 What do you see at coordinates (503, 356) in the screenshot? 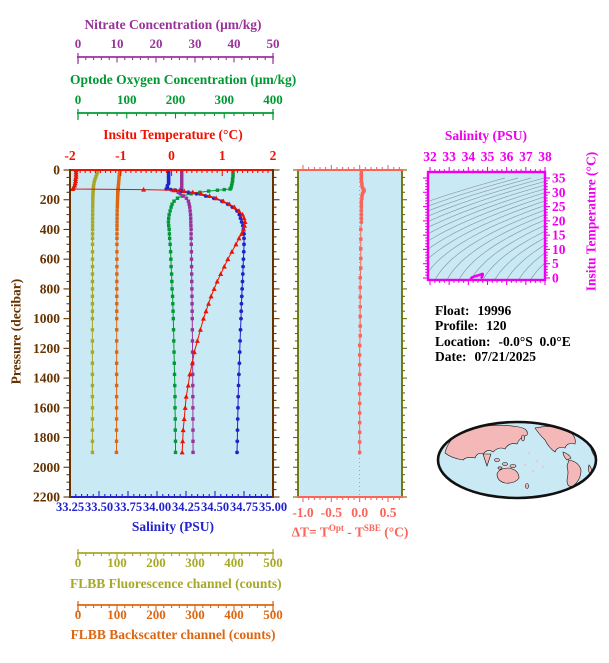
I see `date-line: Date: 07/21/2025` at bounding box center [503, 356].